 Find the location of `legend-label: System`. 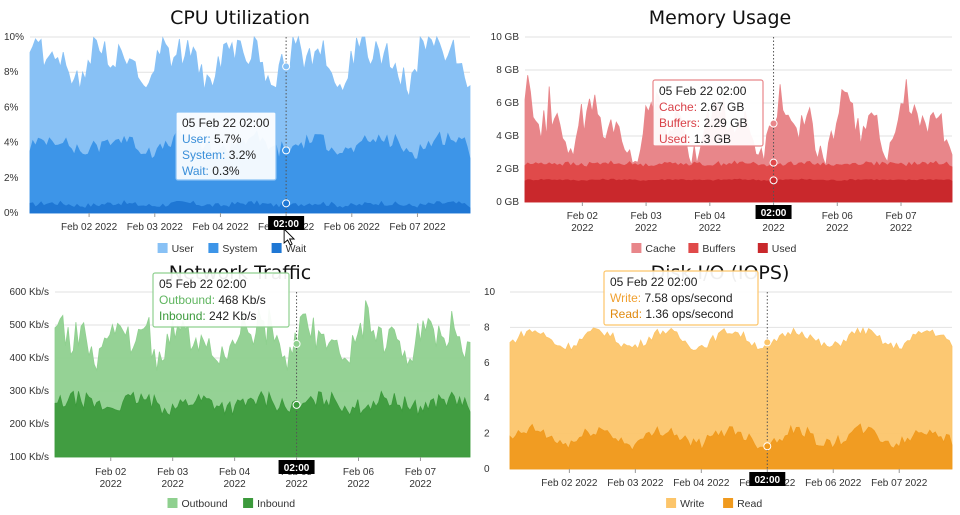

legend-label: System is located at coordinates (239, 249).